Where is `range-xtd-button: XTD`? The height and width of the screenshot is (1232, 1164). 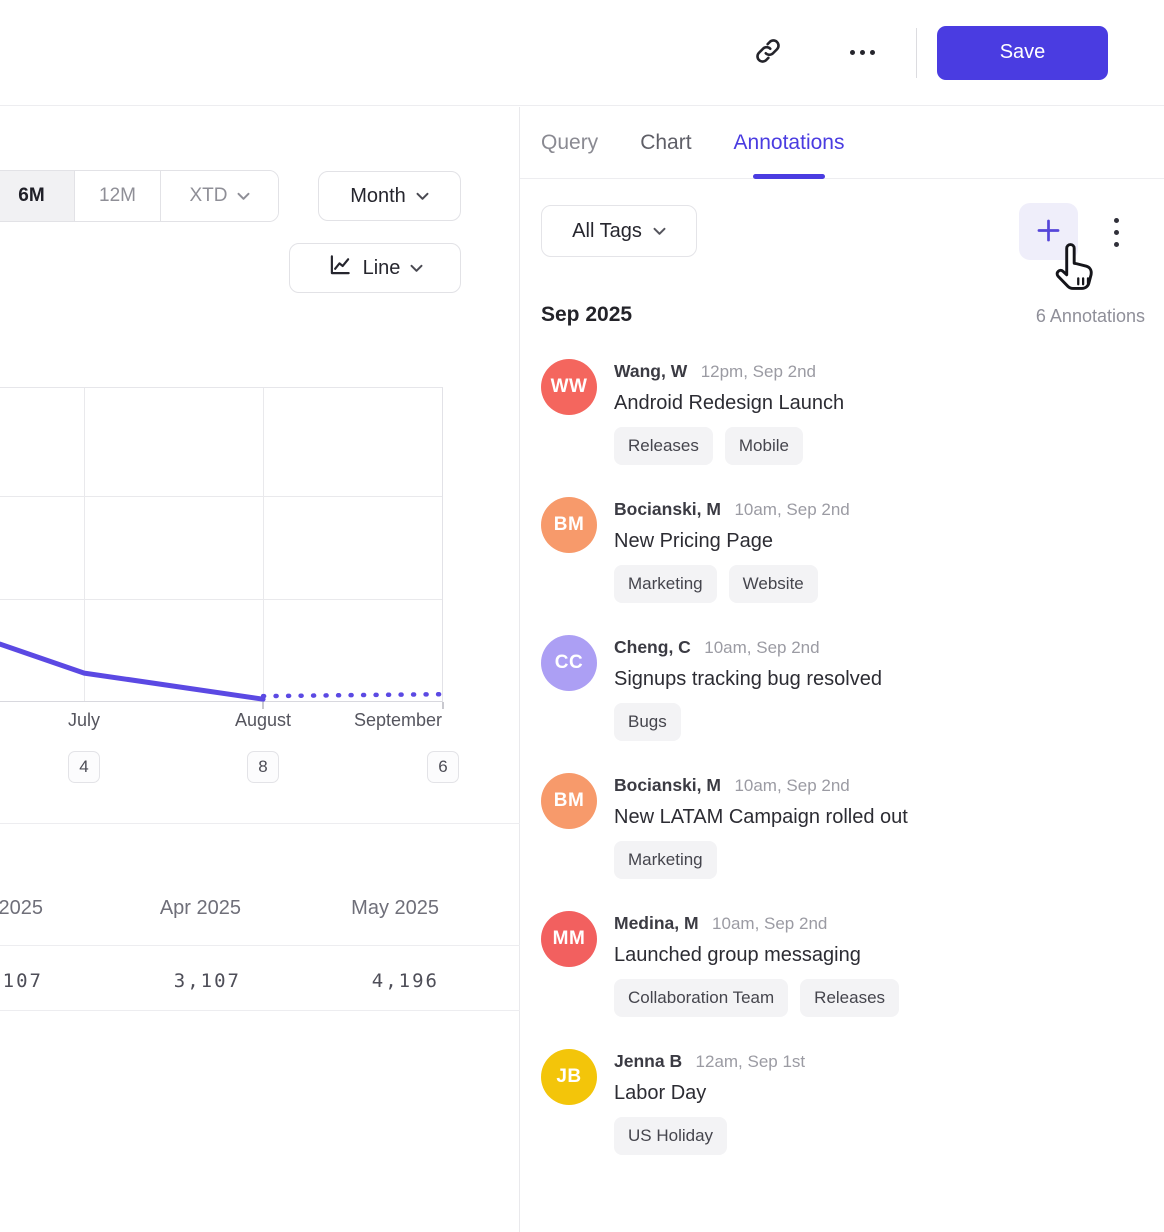
range-xtd-button: XTD is located at coordinates (219, 196).